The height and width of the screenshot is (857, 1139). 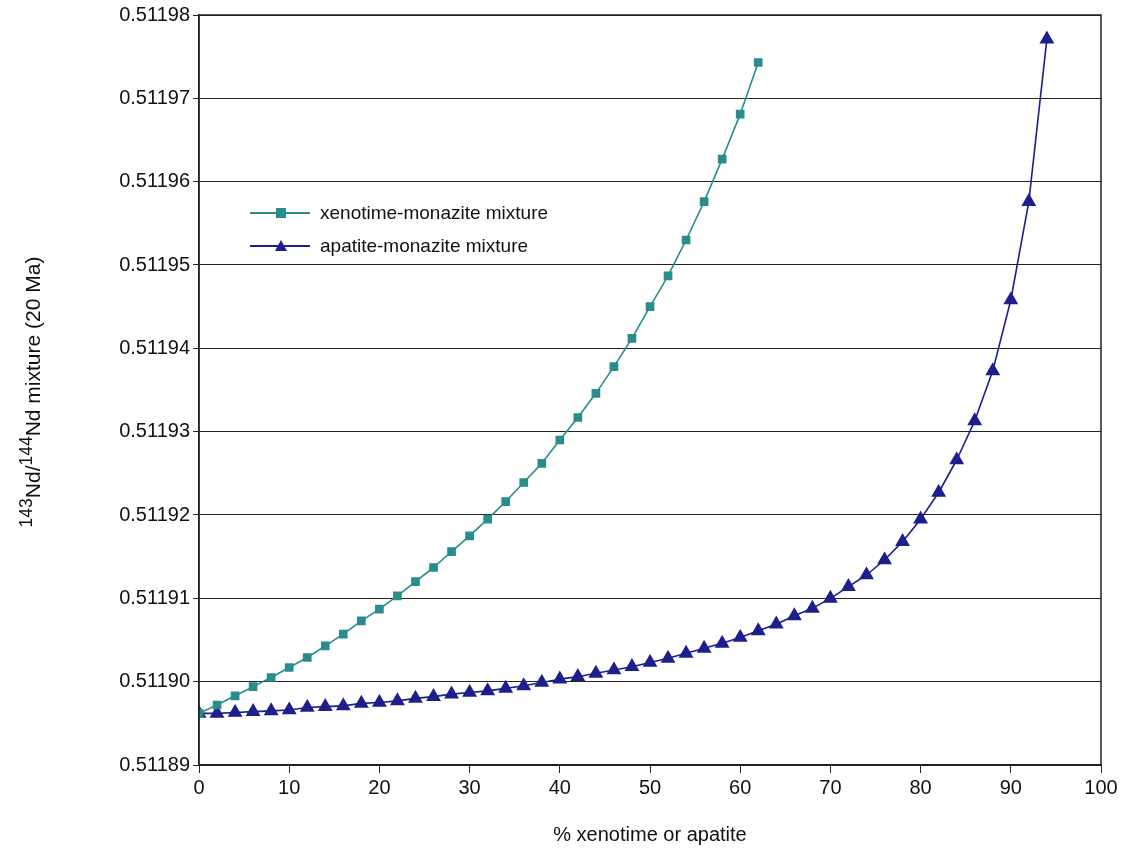 I want to click on x-tick-label: 70, so click(x=830, y=786).